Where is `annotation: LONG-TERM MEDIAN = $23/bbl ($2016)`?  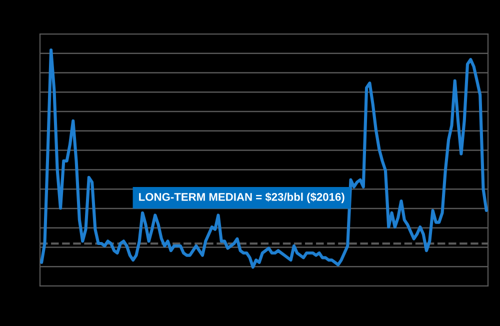
annotation: LONG-TERM MEDIAN = $23/bbl ($2016) is located at coordinates (241, 198).